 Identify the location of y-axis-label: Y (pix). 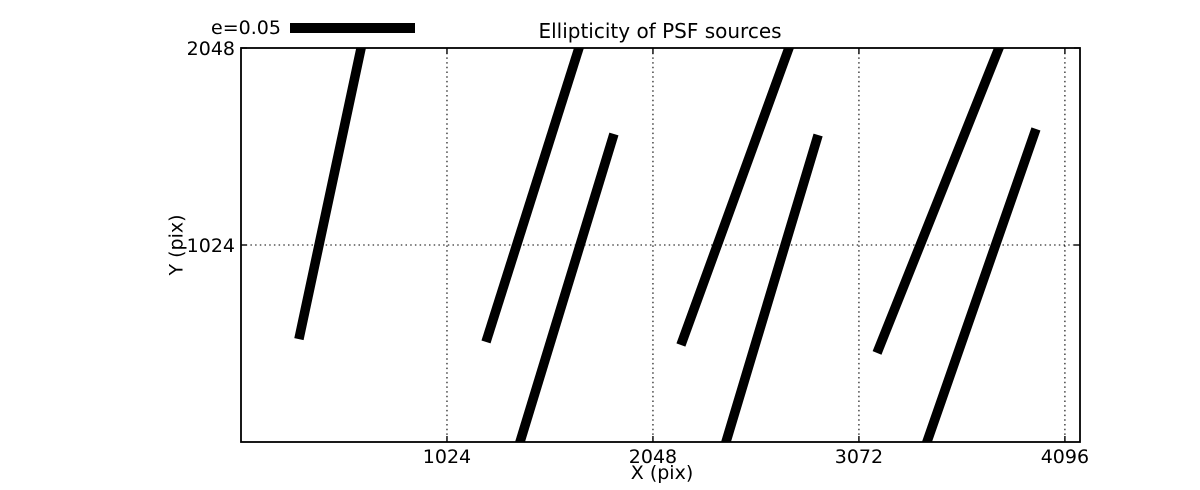
(176, 245).